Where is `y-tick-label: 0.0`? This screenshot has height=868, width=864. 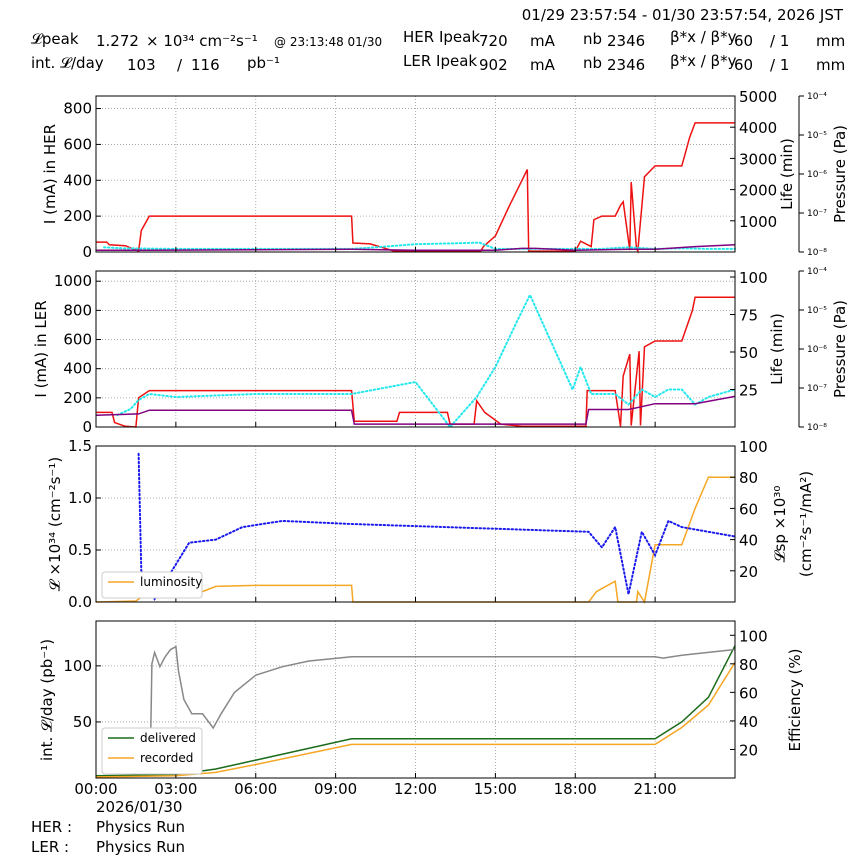 y-tick-label: 0.0 is located at coordinates (80, 602).